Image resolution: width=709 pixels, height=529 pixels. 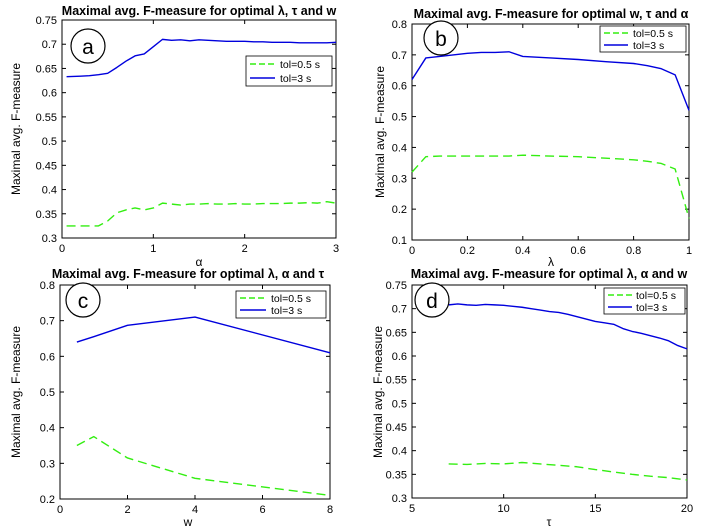 I want to click on panel-b-legend-label-1: tol=3 s, so click(x=648, y=46).